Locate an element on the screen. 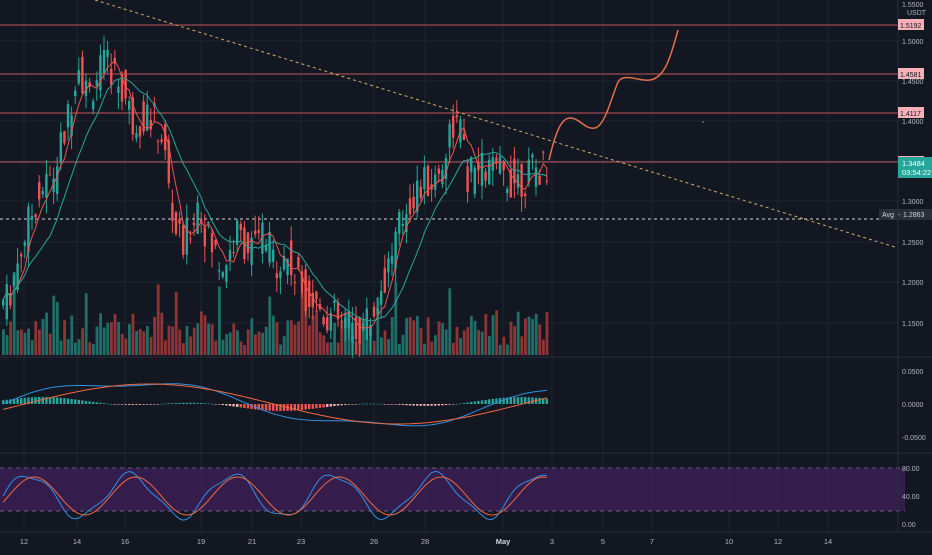 Image resolution: width=932 pixels, height=555 pixels. projection-curve is located at coordinates (613, 95).